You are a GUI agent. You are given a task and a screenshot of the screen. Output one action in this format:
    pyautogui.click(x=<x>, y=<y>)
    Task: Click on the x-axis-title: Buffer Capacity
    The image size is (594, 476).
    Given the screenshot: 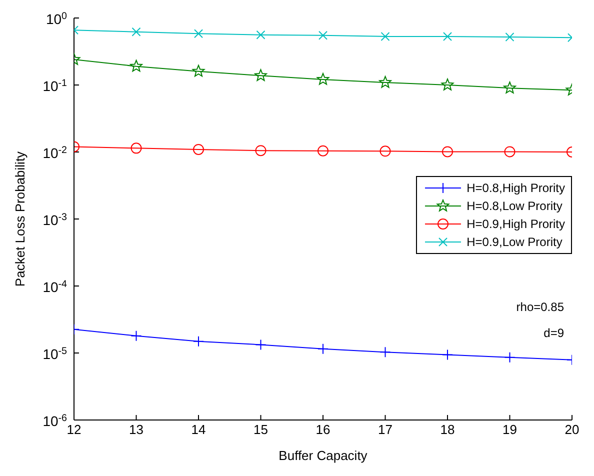 What is the action you would take?
    pyautogui.click(x=323, y=455)
    